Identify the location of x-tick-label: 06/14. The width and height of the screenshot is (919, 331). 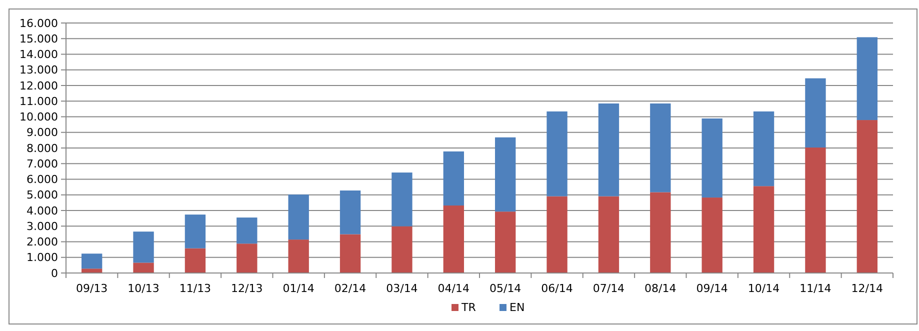
(557, 288).